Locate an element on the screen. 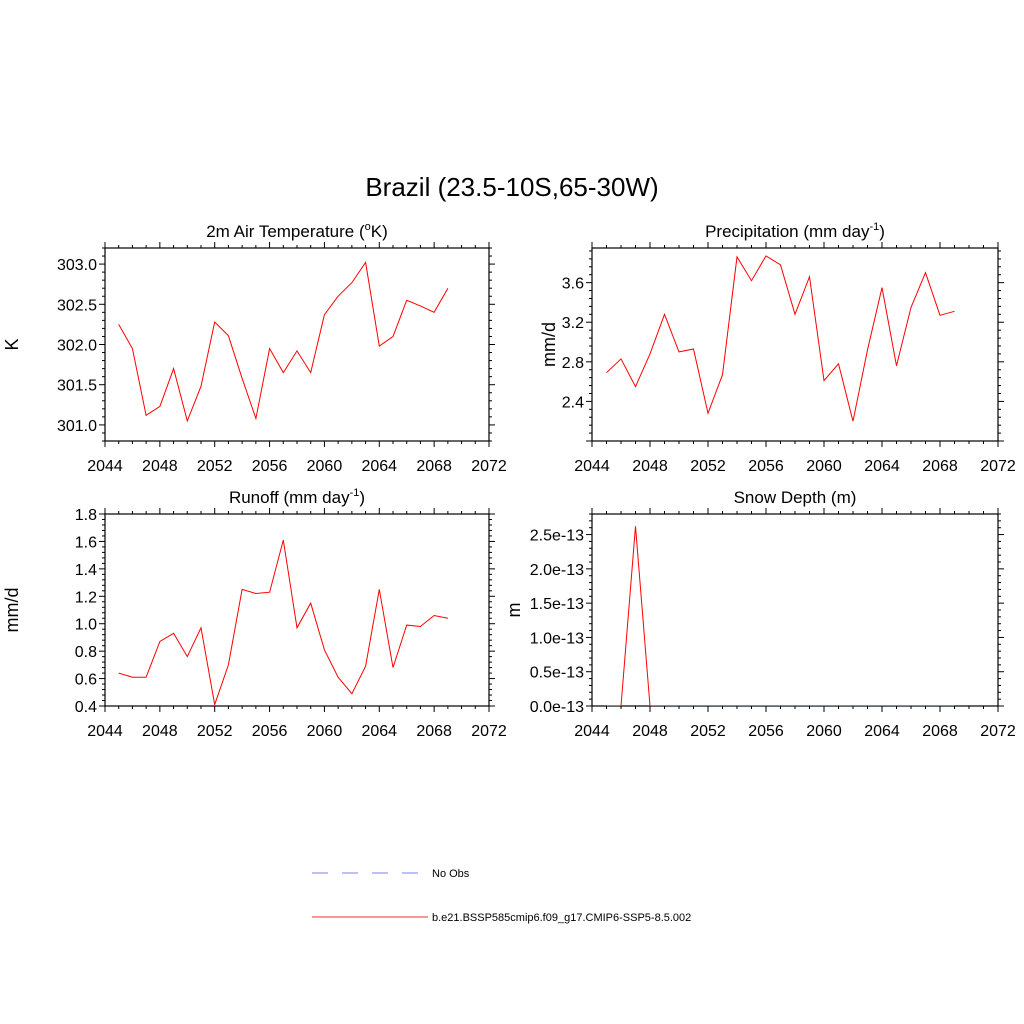 Image resolution: width=1024 pixels, height=1024 pixels. y-tick-label: 1.5e-13 is located at coordinates (557, 604).